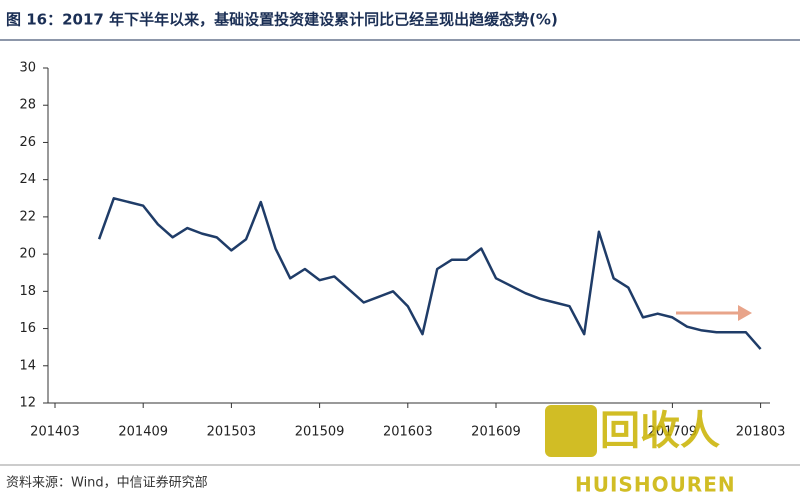 Image resolution: width=800 pixels, height=500 pixels. I want to click on watermark: 回收人 HUISHOUREN, so click(640, 451).